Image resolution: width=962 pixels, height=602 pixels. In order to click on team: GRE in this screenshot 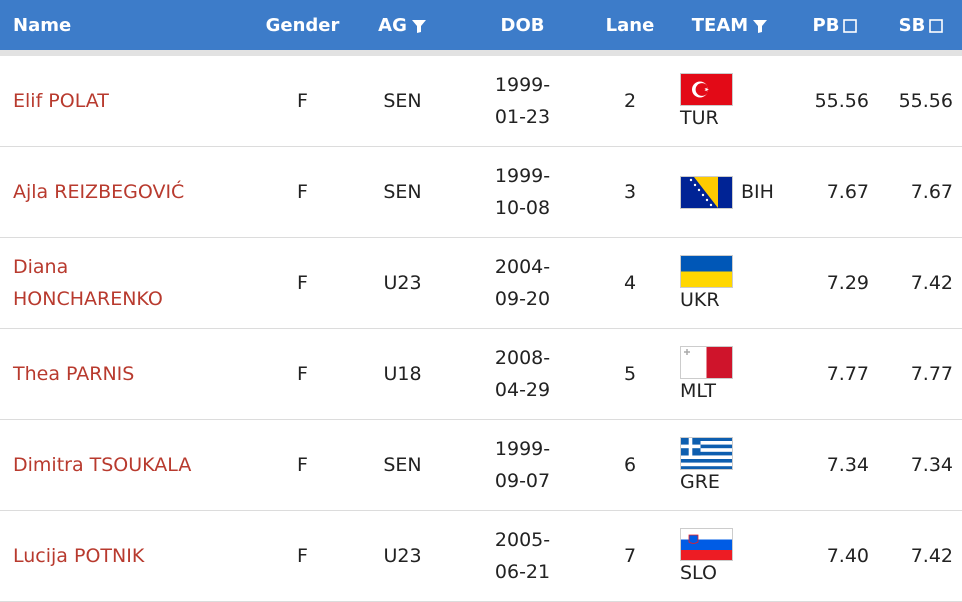, I will do `click(730, 465)`.